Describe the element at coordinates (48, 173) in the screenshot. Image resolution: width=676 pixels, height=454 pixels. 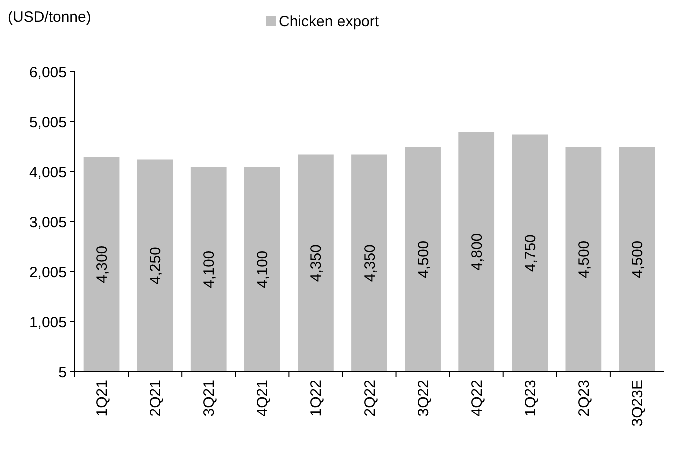
I see `y-tick-label: 4,005` at that location.